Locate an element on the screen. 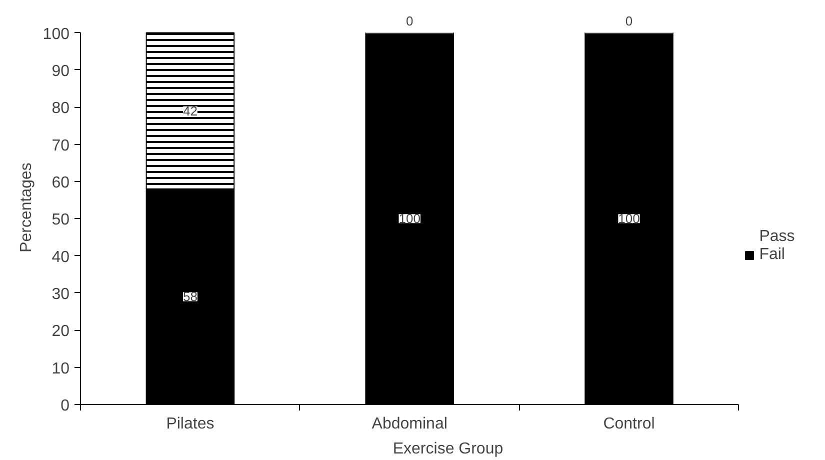  y-tick-label: 30 is located at coordinates (61, 294).